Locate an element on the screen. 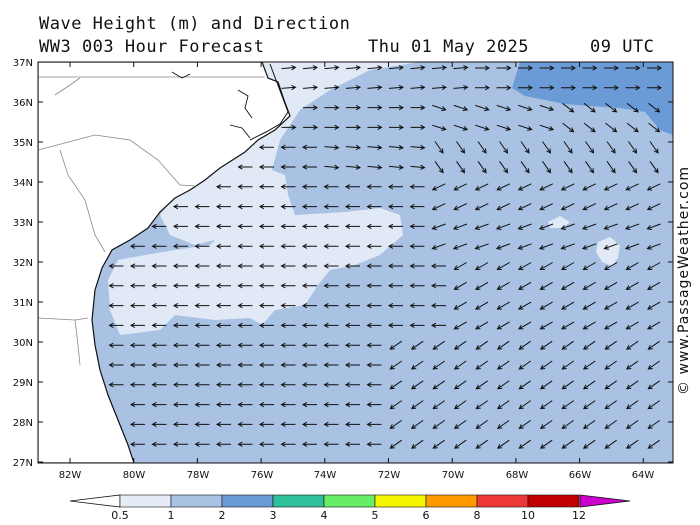  lon-label: 66W is located at coordinates (580, 475).